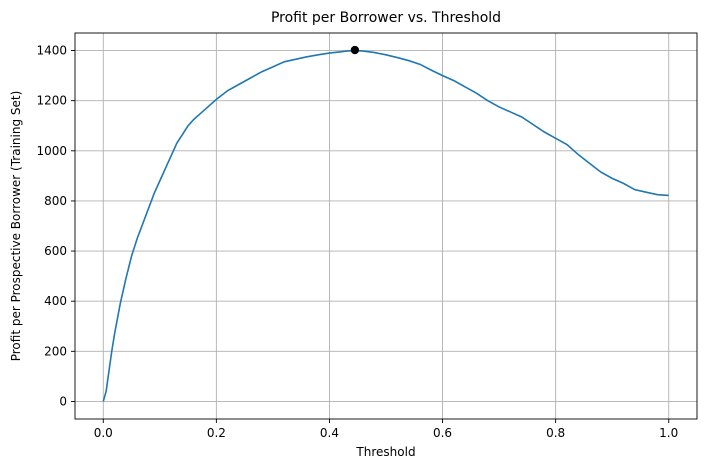 The width and height of the screenshot is (704, 468). What do you see at coordinates (51, 51) in the screenshot?
I see `y-tick-label: 1400` at bounding box center [51, 51].